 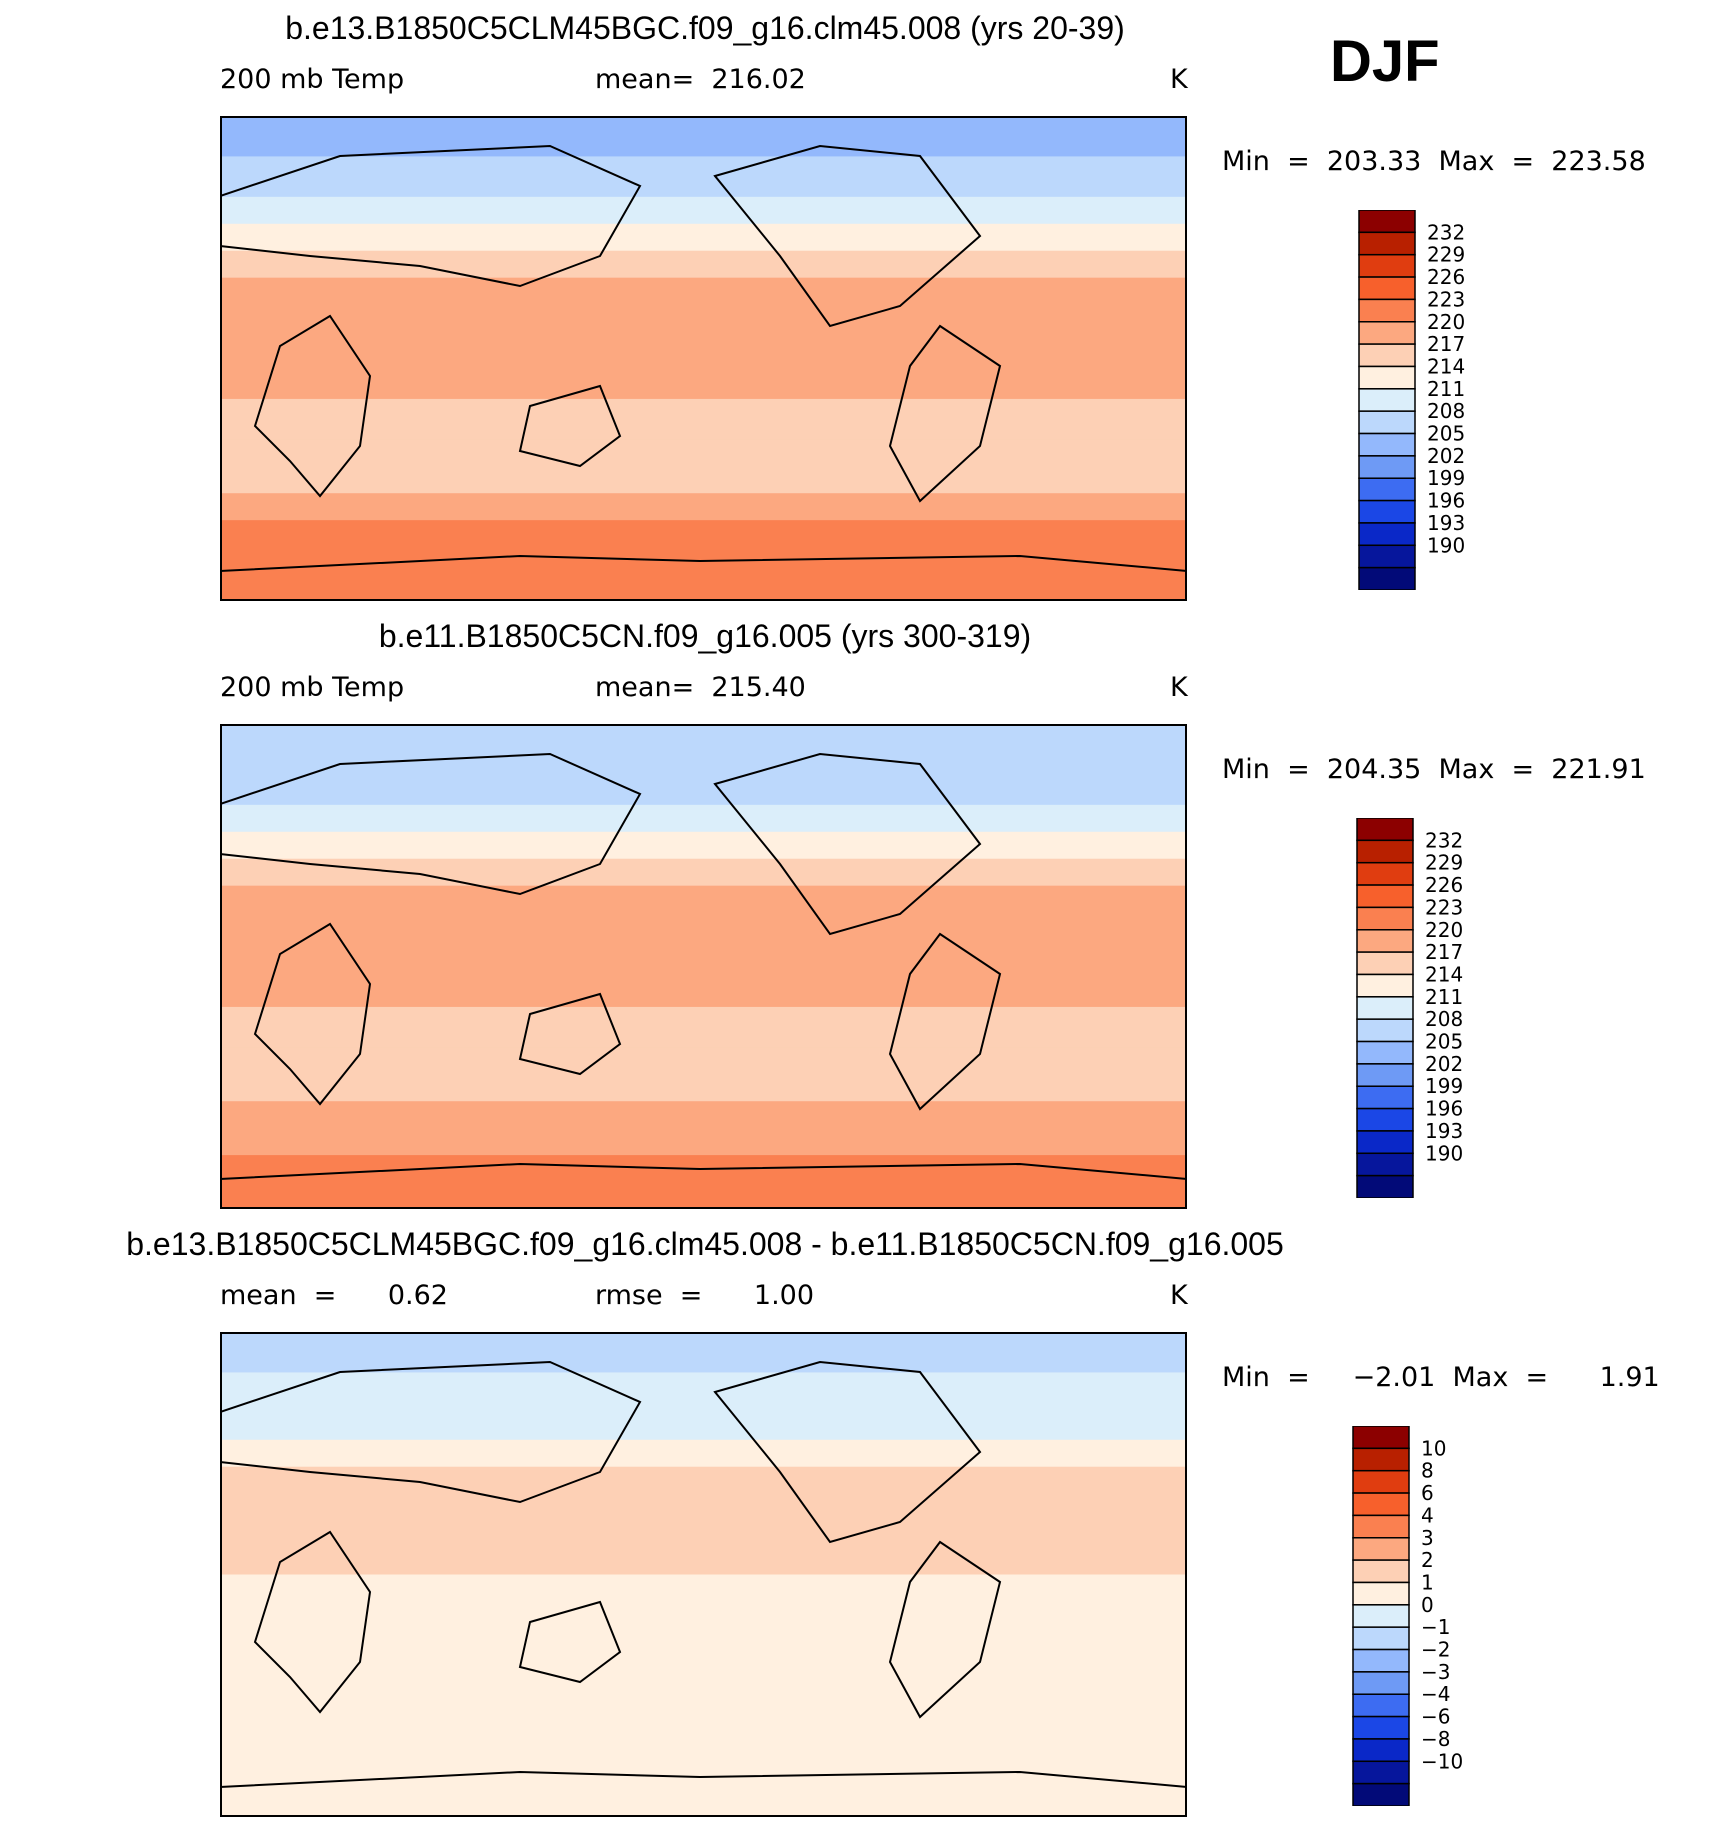 I want to click on mean-label: mean= 215.40, so click(x=700, y=687).